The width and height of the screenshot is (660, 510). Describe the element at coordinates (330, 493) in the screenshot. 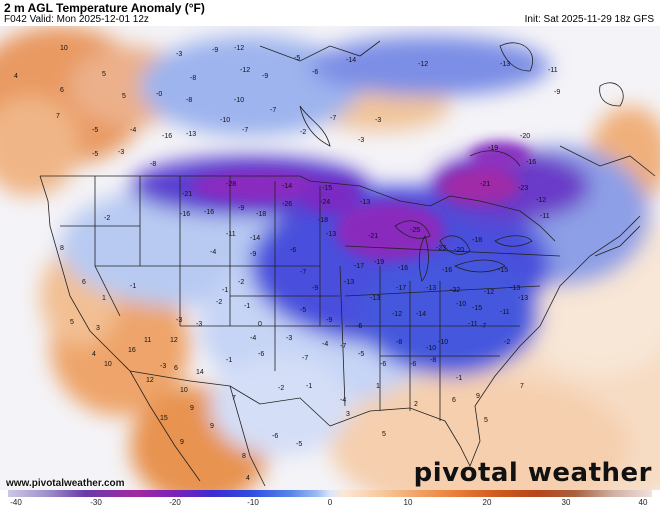

I see `colorbar-strip` at that location.